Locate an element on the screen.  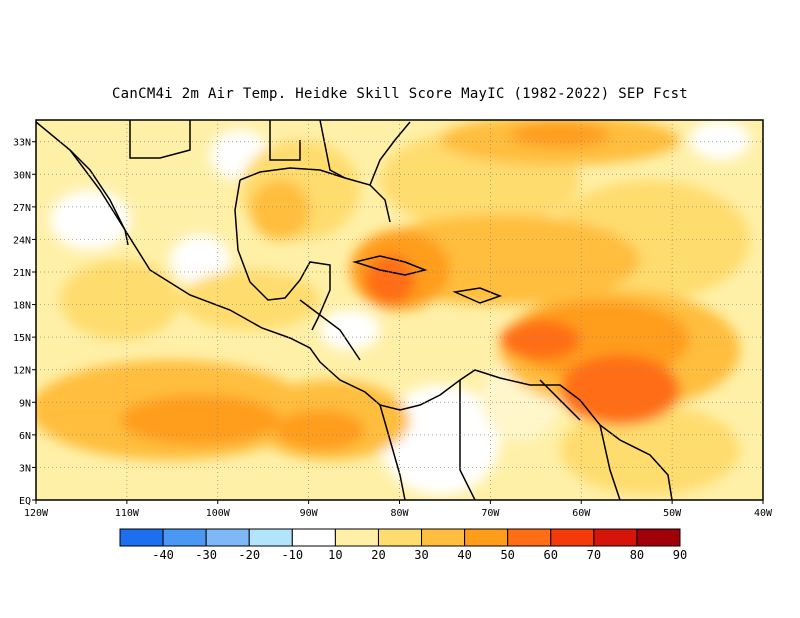
colorbar-label: 80 is located at coordinates (637, 555).